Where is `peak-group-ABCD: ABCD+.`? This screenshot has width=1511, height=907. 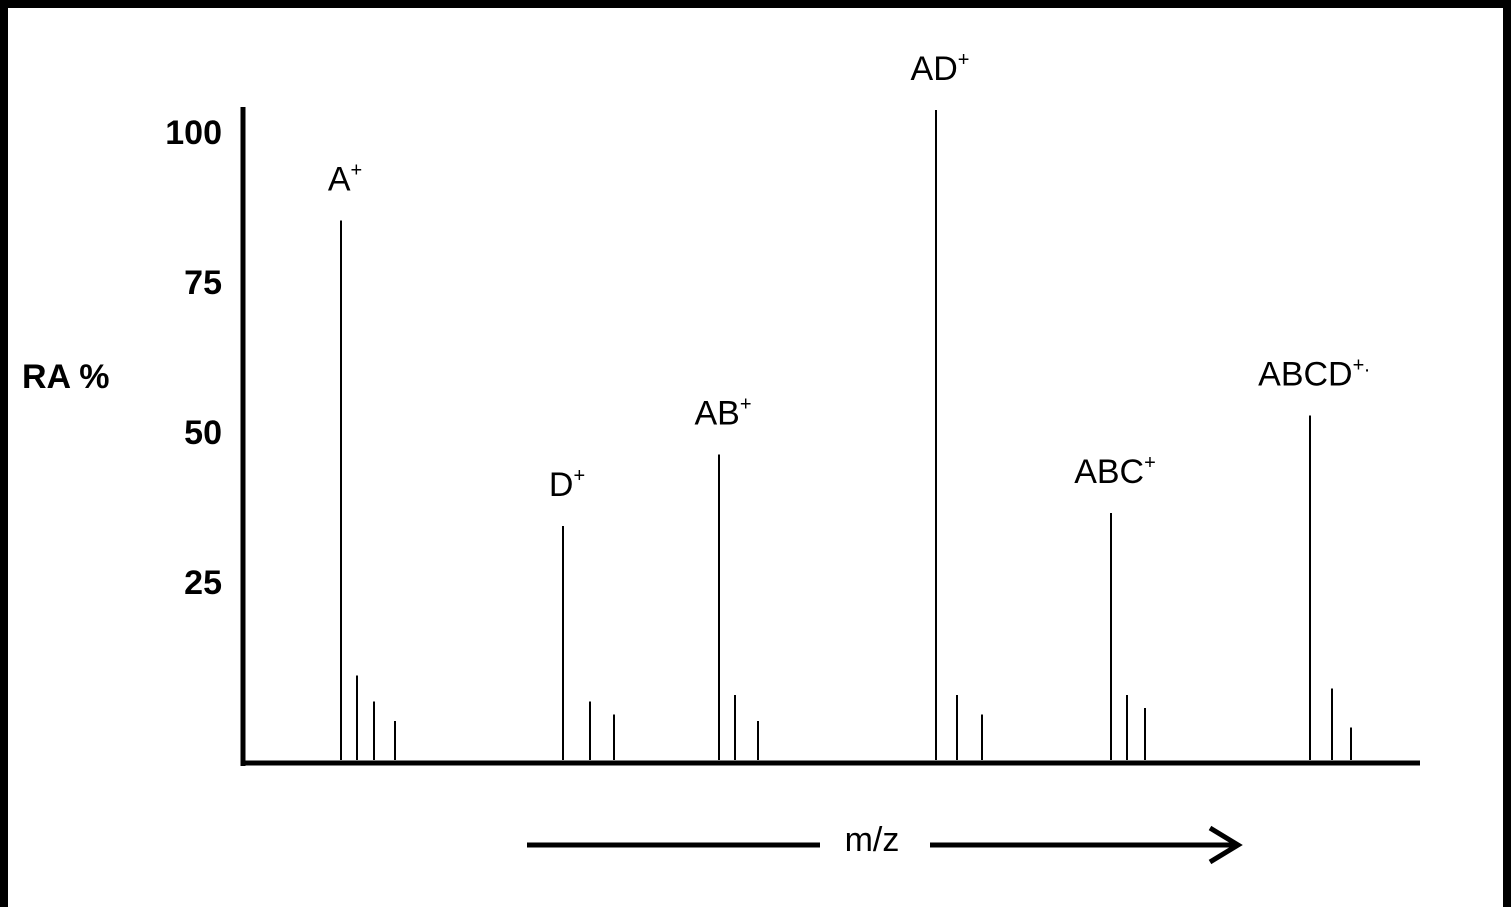 peak-group-ABCD: ABCD+. is located at coordinates (1314, 557).